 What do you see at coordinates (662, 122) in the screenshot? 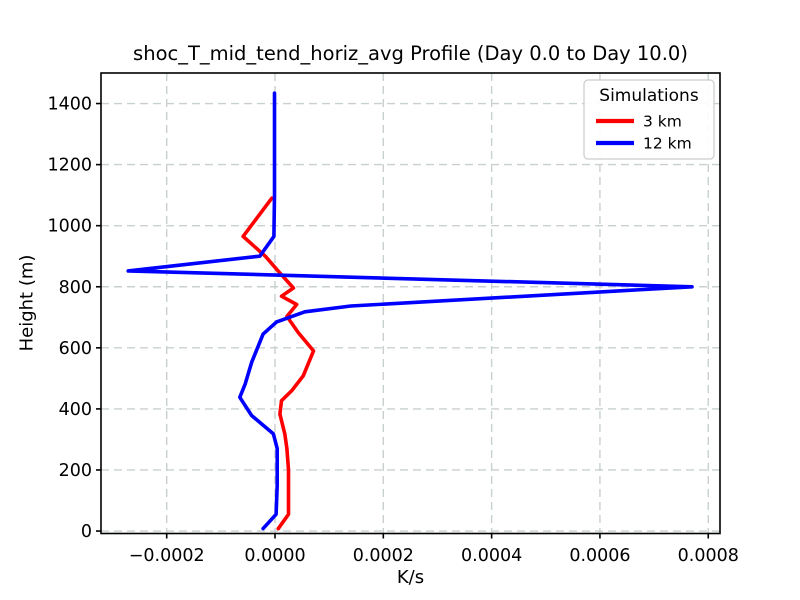
I see `legend-entry-label: 3 km` at bounding box center [662, 122].